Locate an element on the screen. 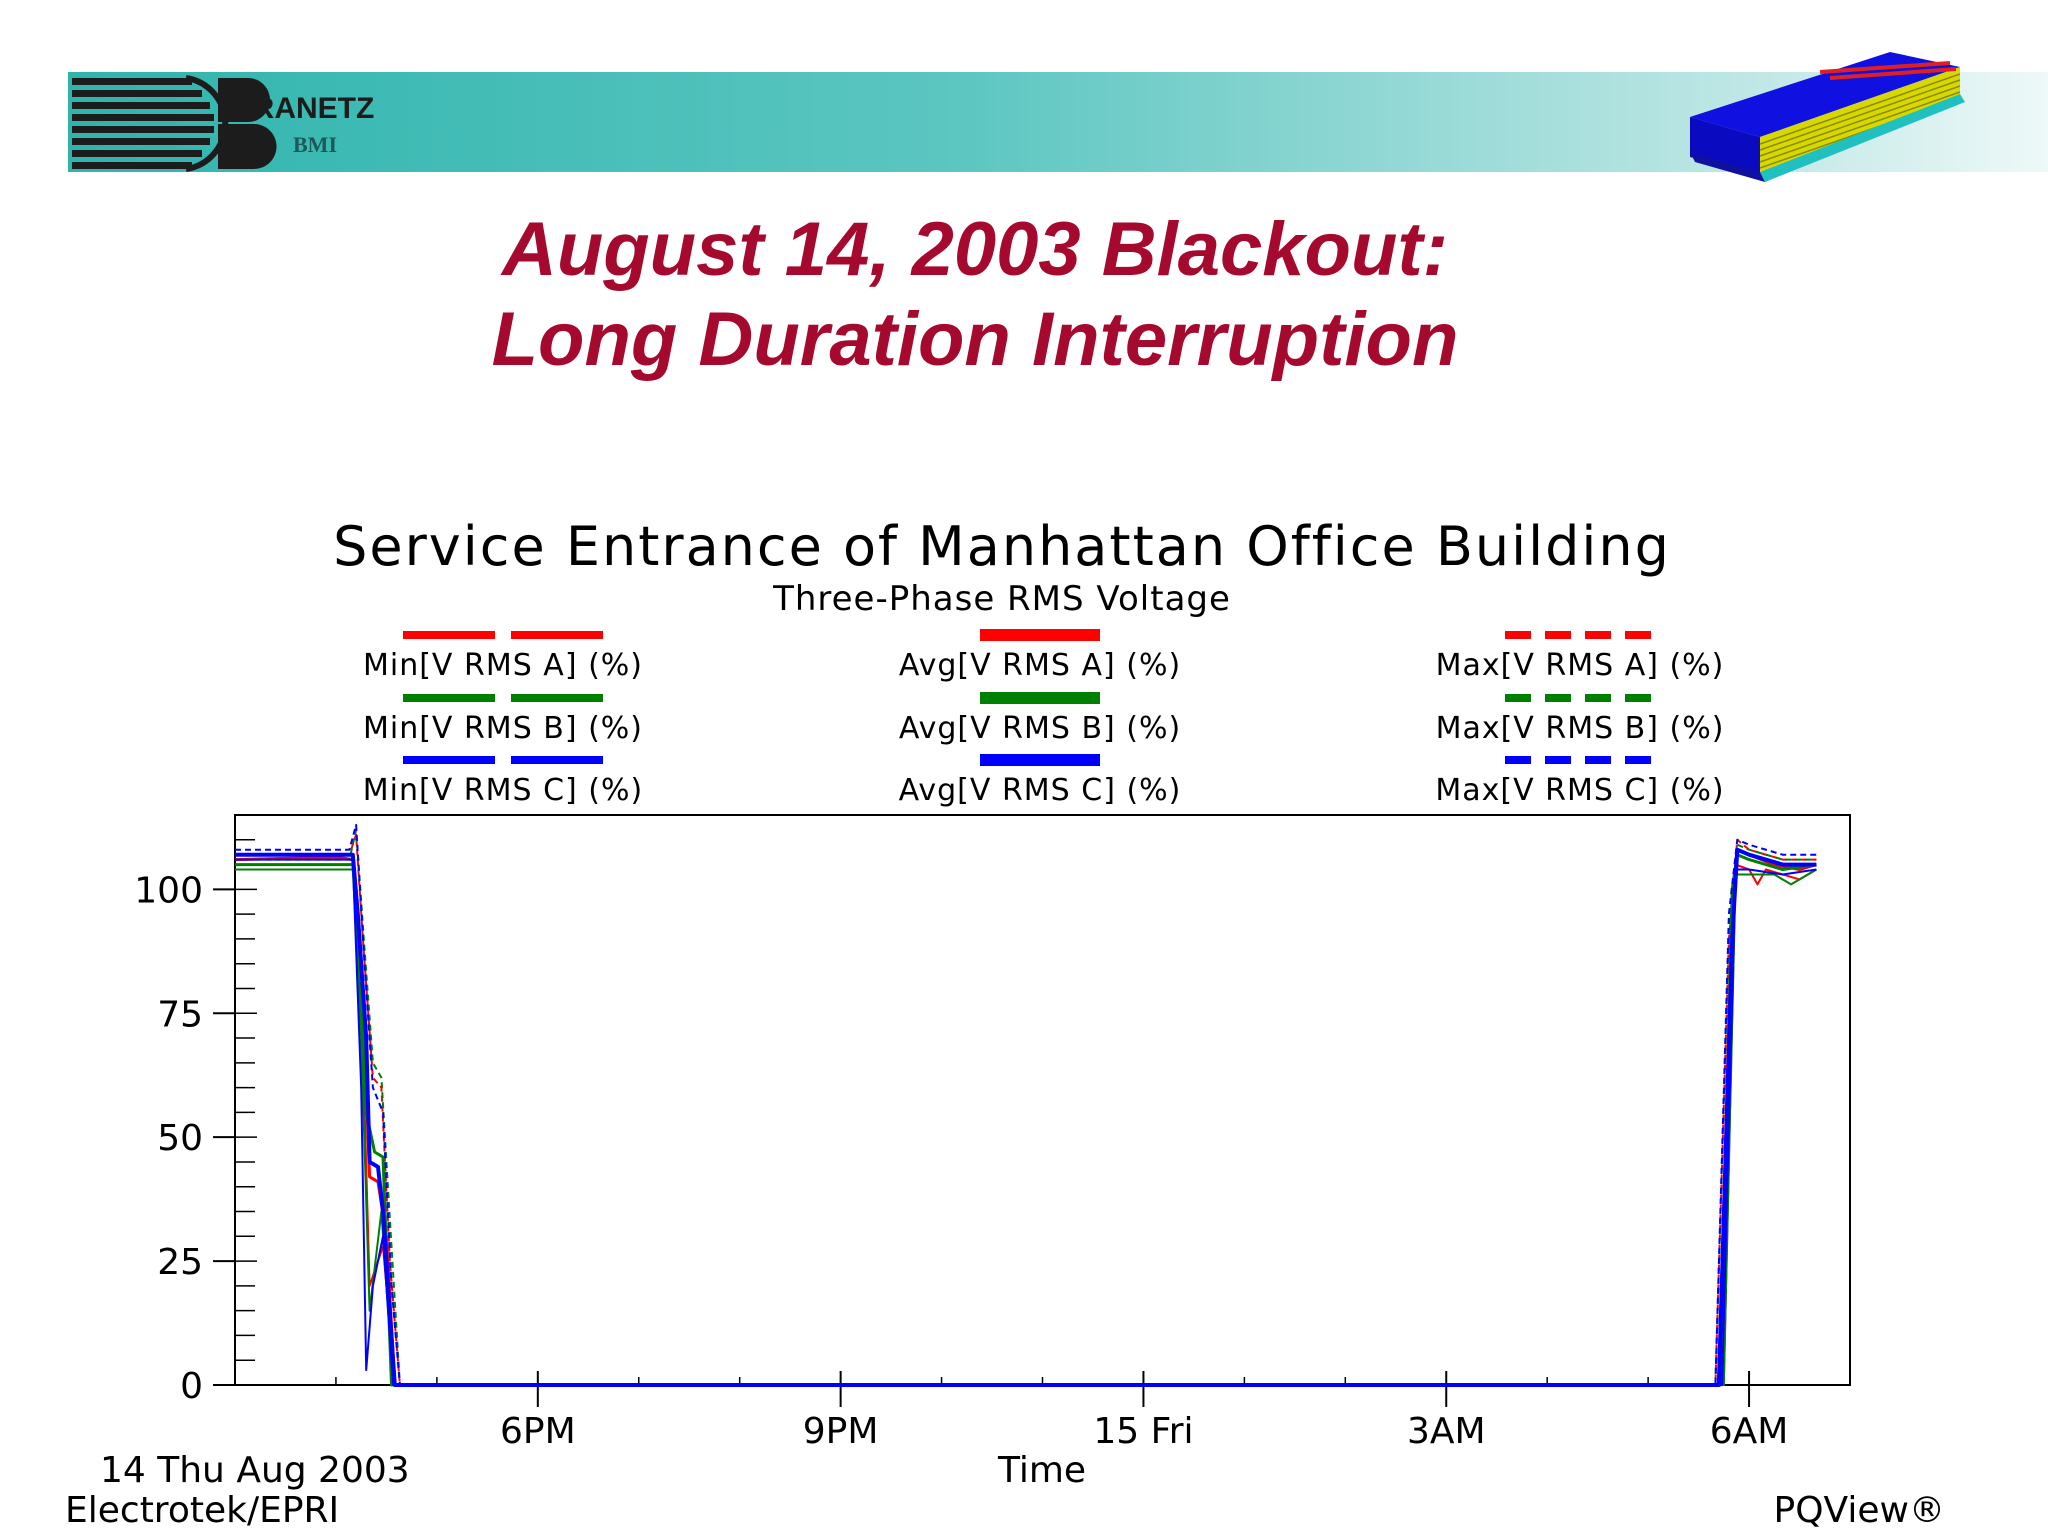 Image resolution: width=2048 pixels, height=1536 pixels. brand-name: DRANETZ is located at coordinates (302, 108).